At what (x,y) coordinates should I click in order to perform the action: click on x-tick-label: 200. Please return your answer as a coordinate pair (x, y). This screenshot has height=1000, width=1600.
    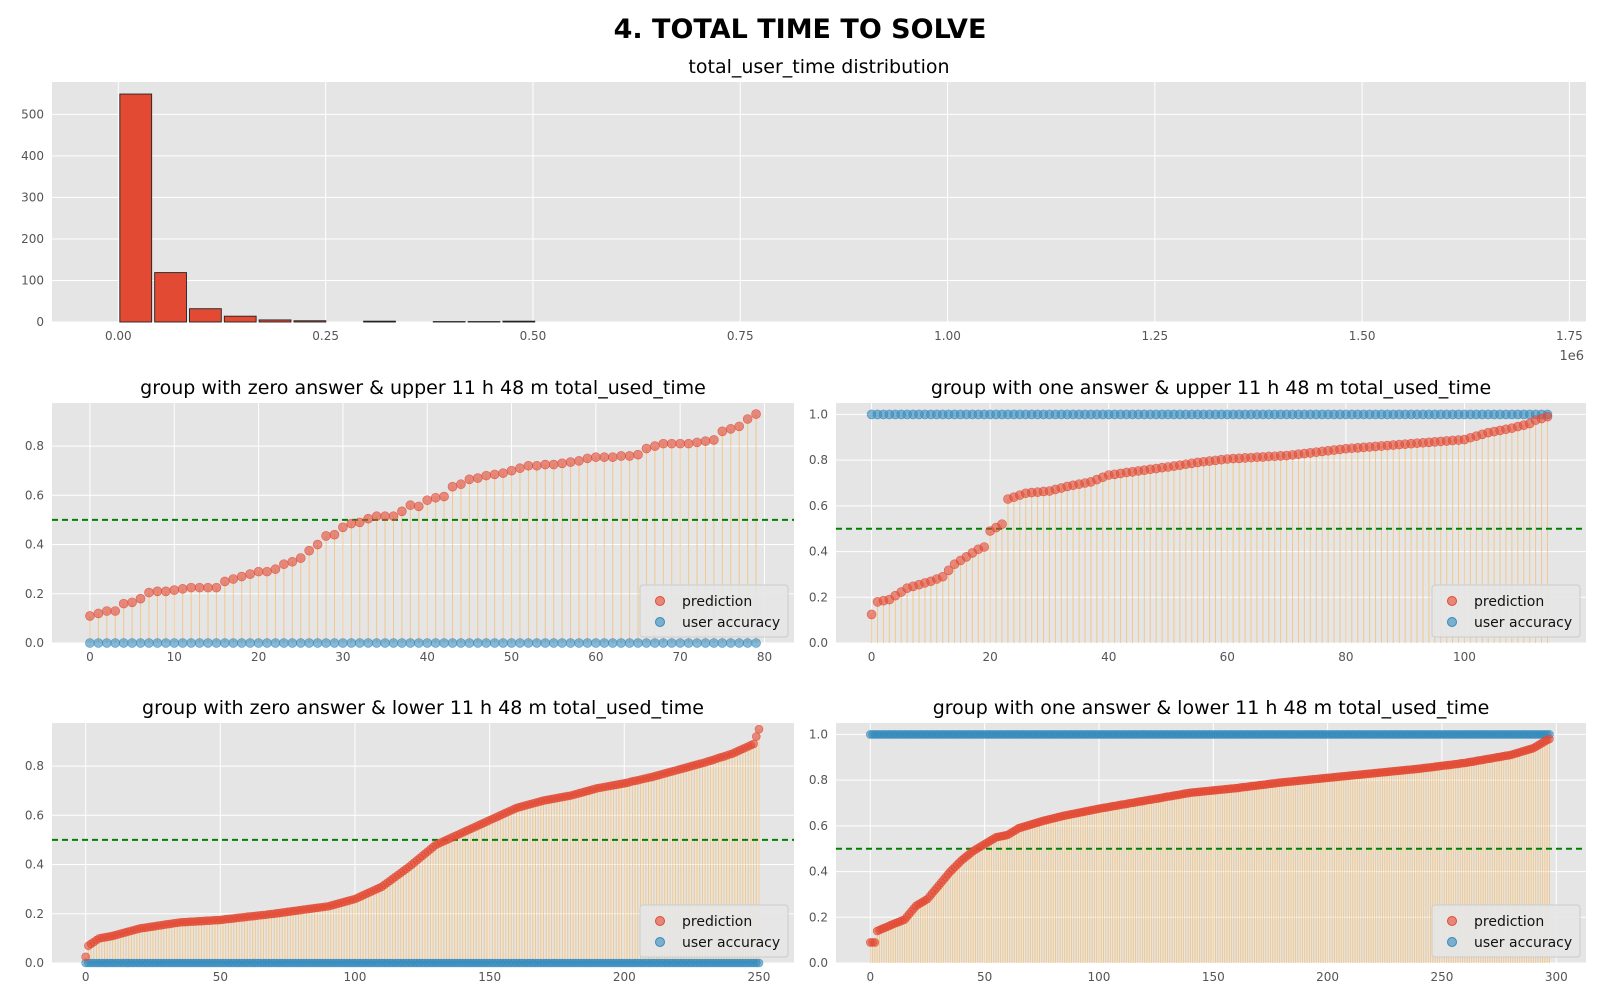
    Looking at the image, I should click on (1327, 977).